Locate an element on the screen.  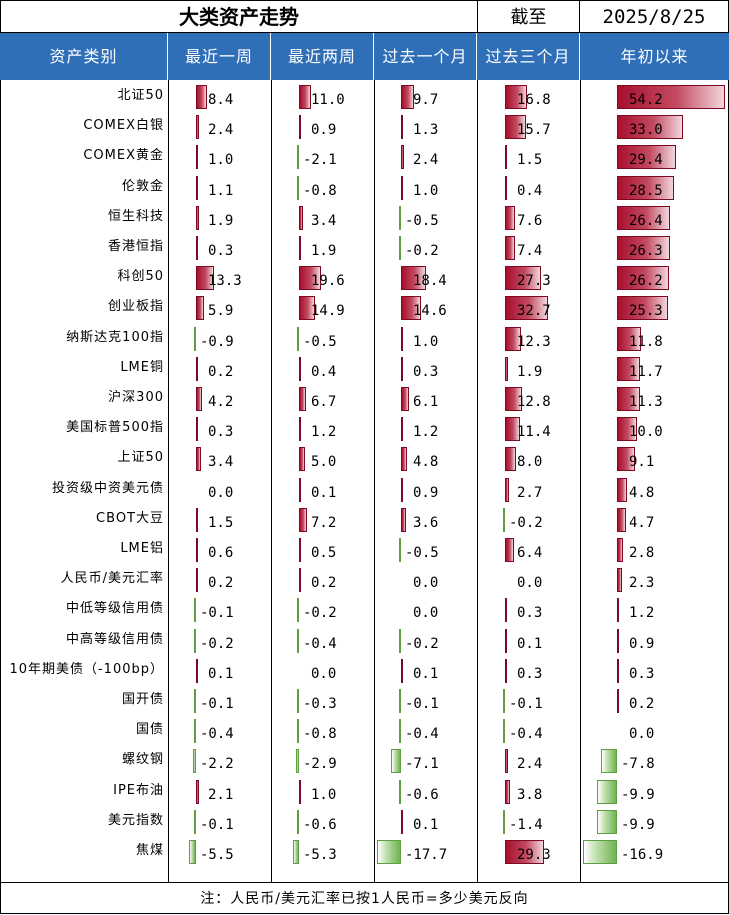
performance-value: 4.2 is located at coordinates (221, 402).